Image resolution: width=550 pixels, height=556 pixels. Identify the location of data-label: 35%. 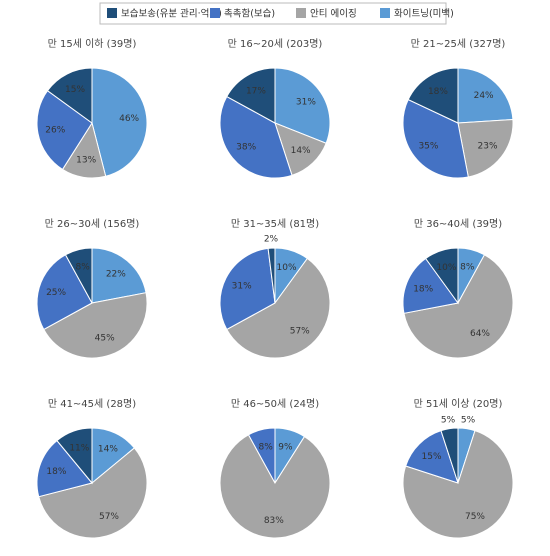
(428, 146).